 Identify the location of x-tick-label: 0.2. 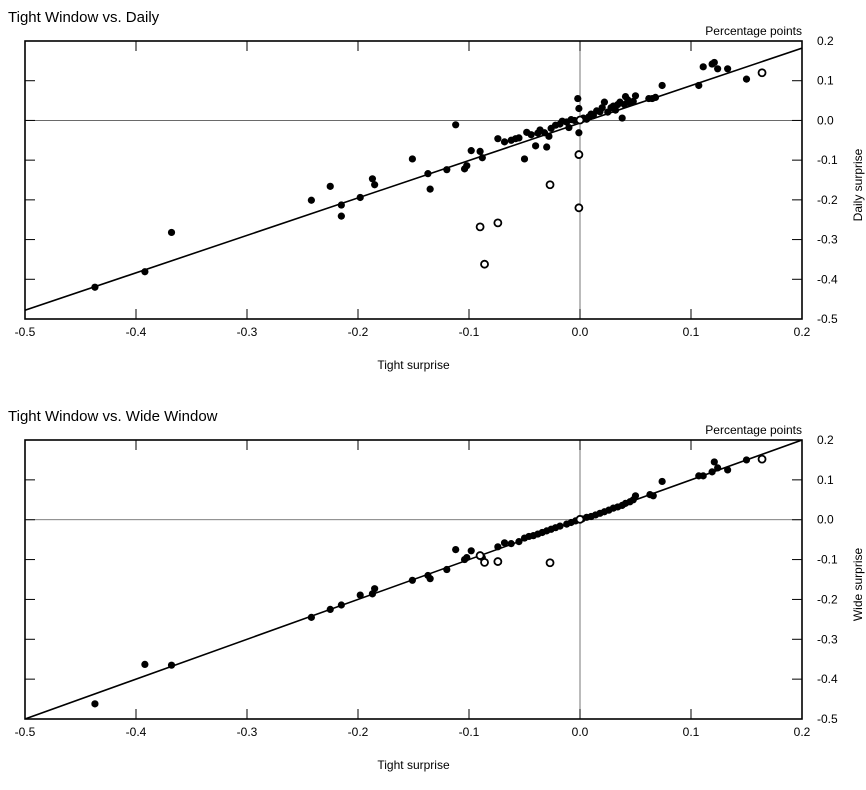
(802, 332).